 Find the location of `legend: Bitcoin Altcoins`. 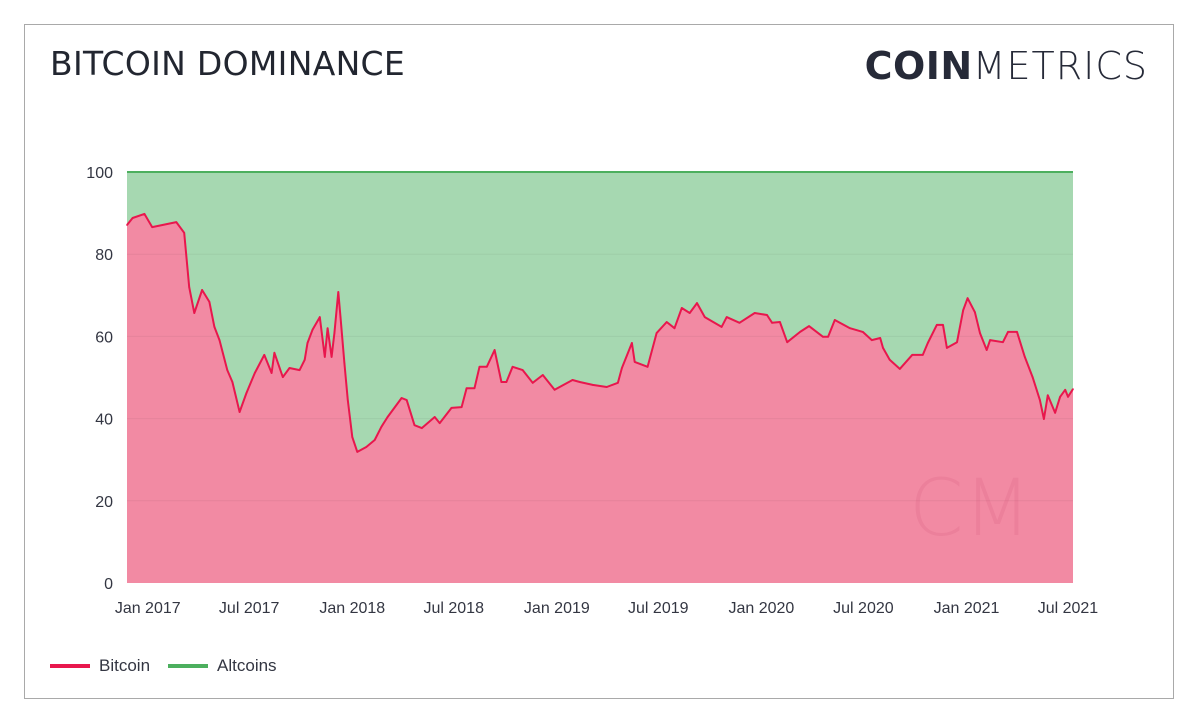

legend: Bitcoin Altcoins is located at coordinates (172, 666).